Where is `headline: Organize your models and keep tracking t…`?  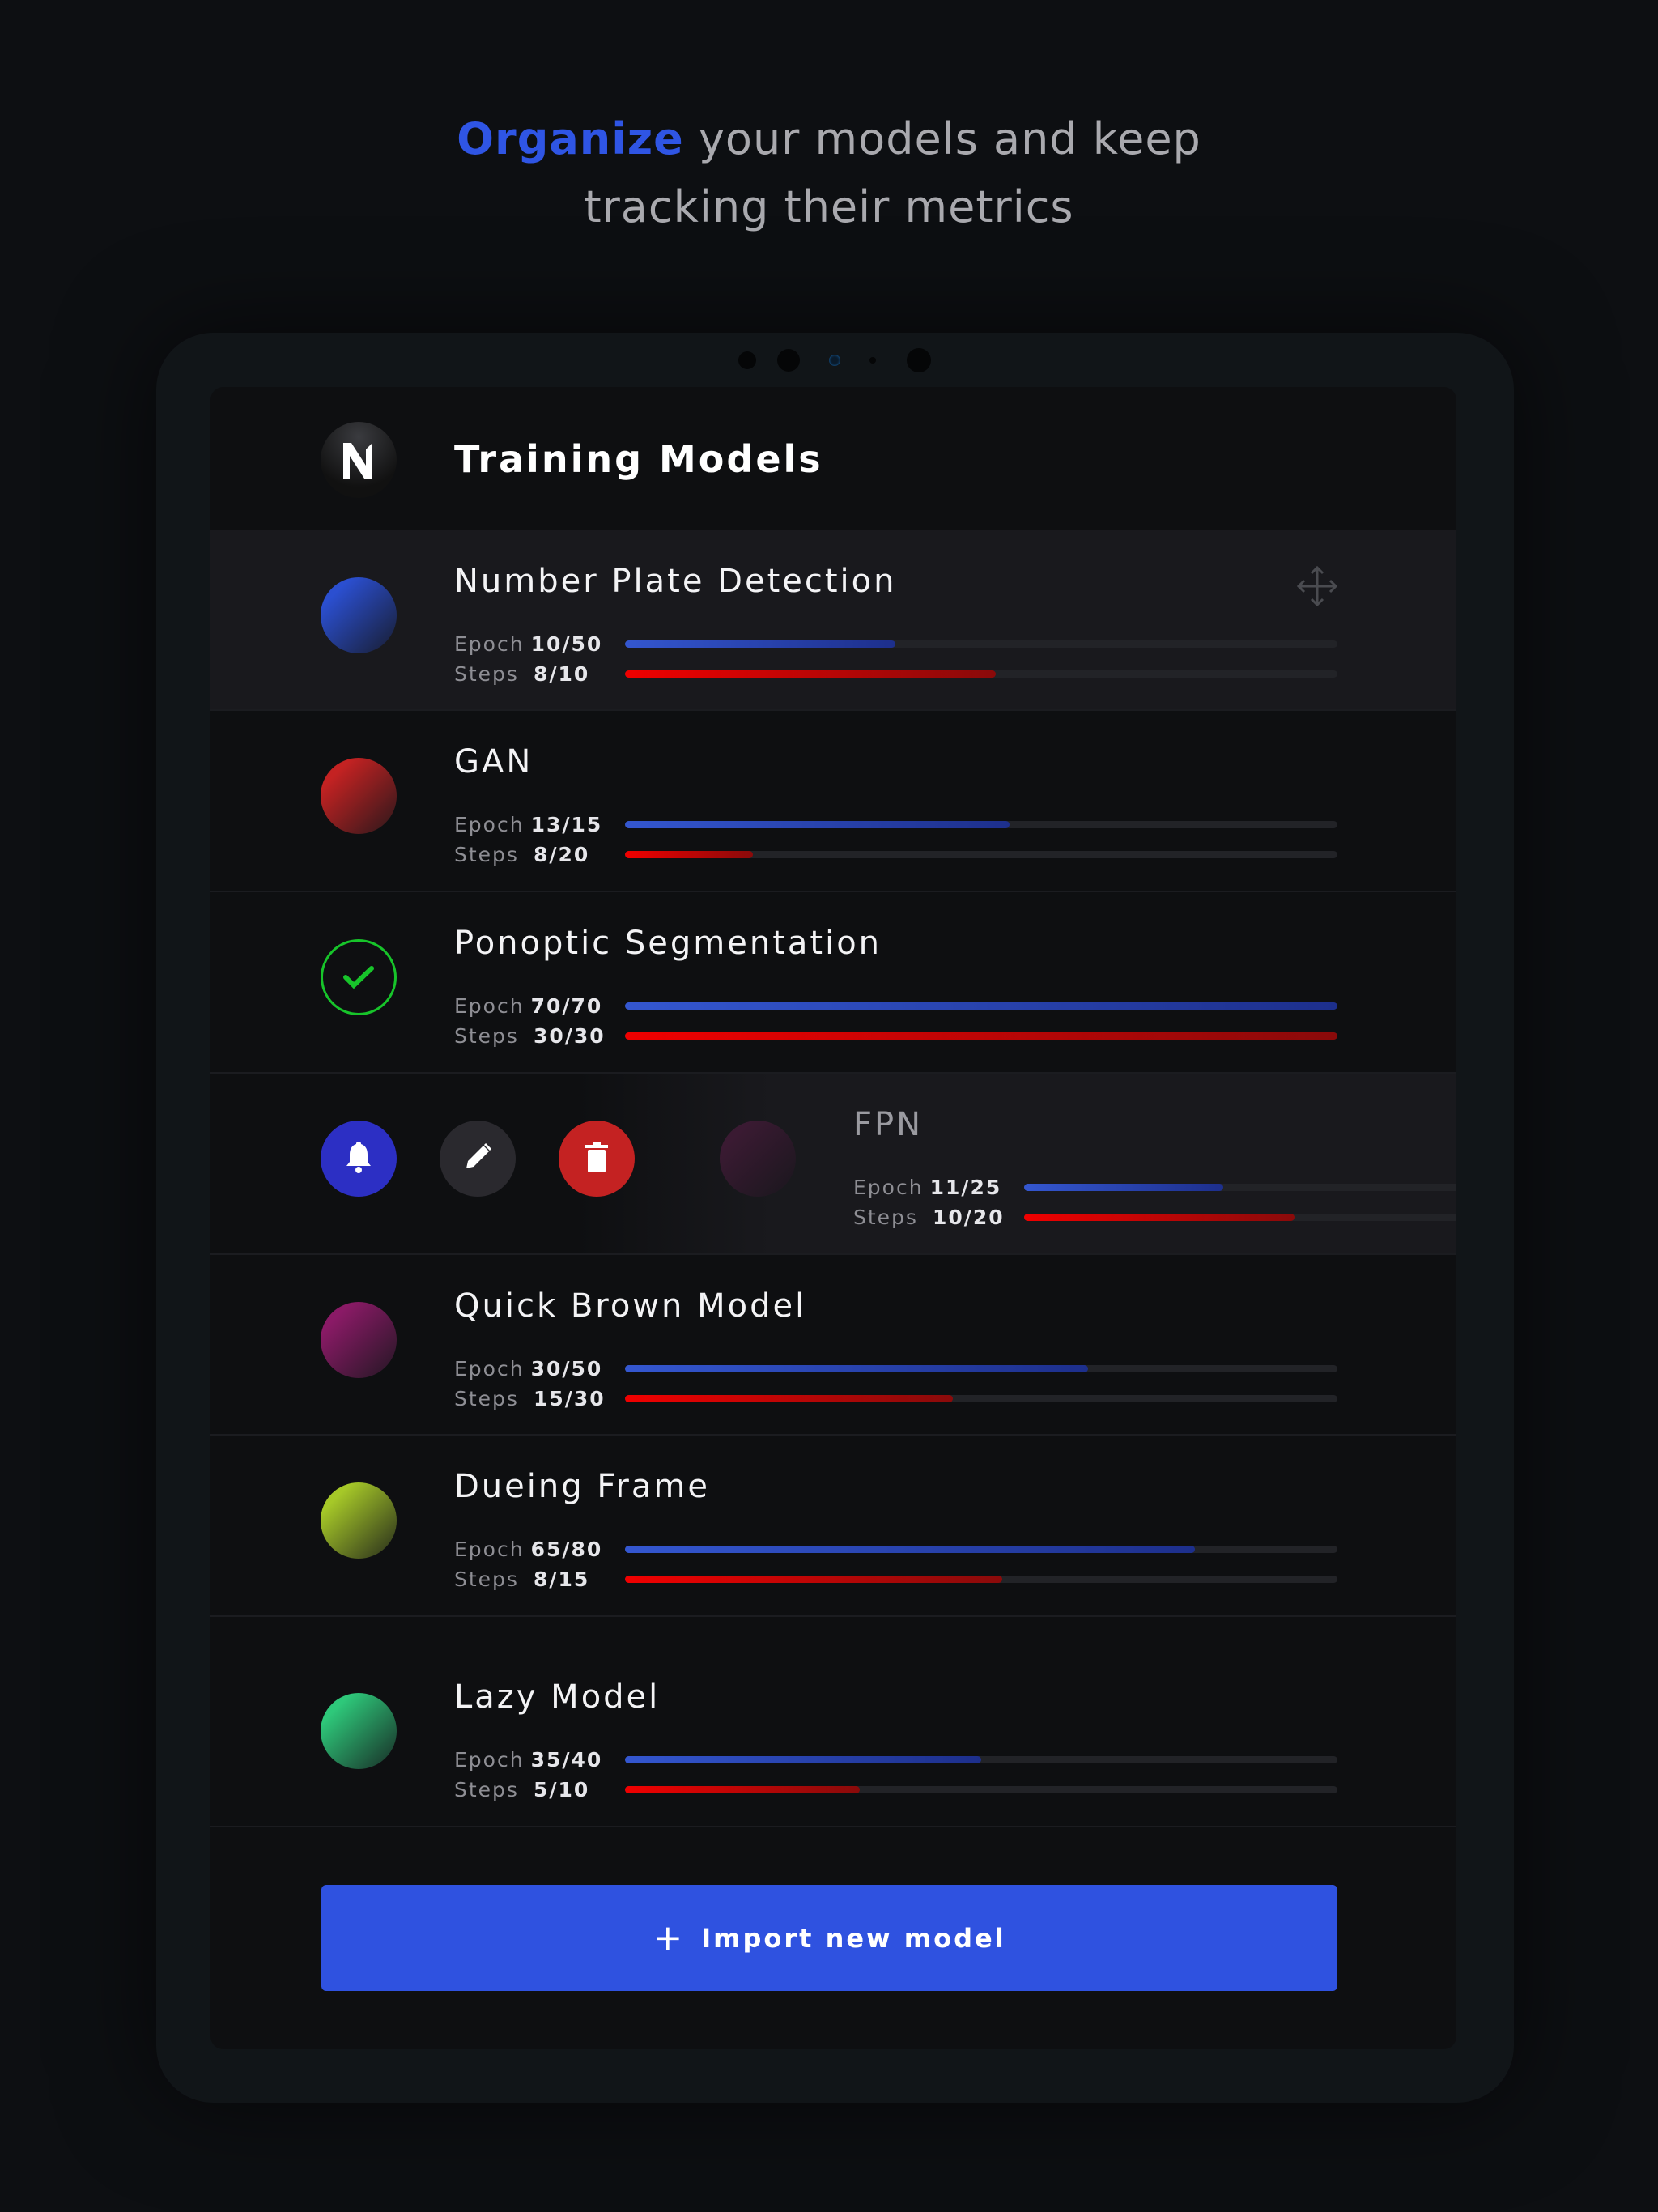
headline: Organize your models and keep tracking t… is located at coordinates (829, 173).